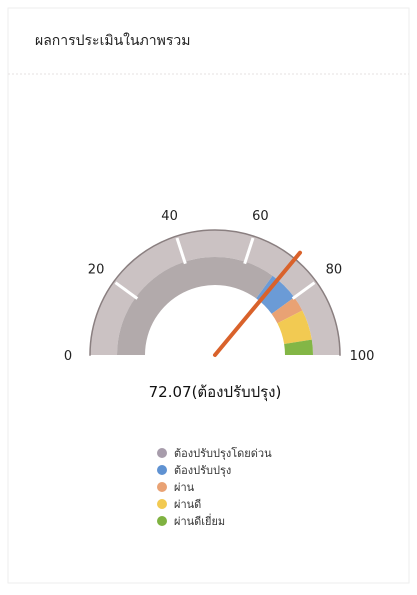  What do you see at coordinates (184, 487) in the screenshot?
I see `legend-label: ผ่าน` at bounding box center [184, 487].